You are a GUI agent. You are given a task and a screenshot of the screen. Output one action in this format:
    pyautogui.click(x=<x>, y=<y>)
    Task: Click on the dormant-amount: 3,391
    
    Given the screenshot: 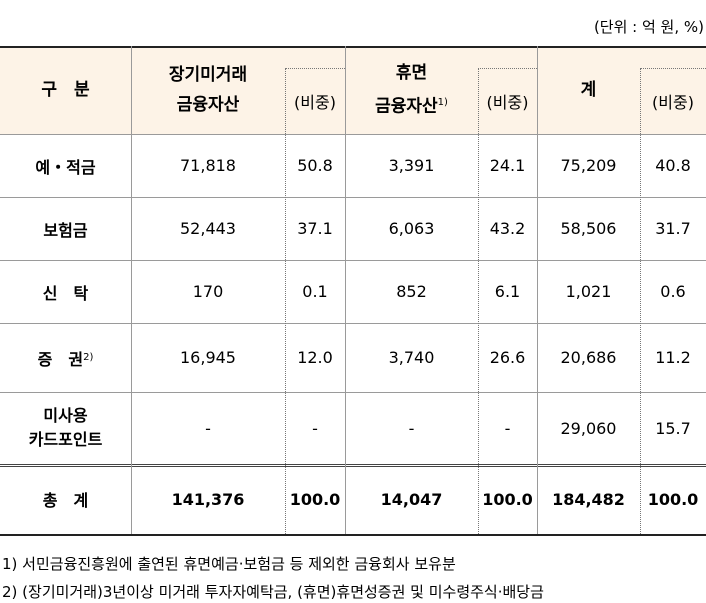 What is the action you would take?
    pyautogui.click(x=411, y=165)
    